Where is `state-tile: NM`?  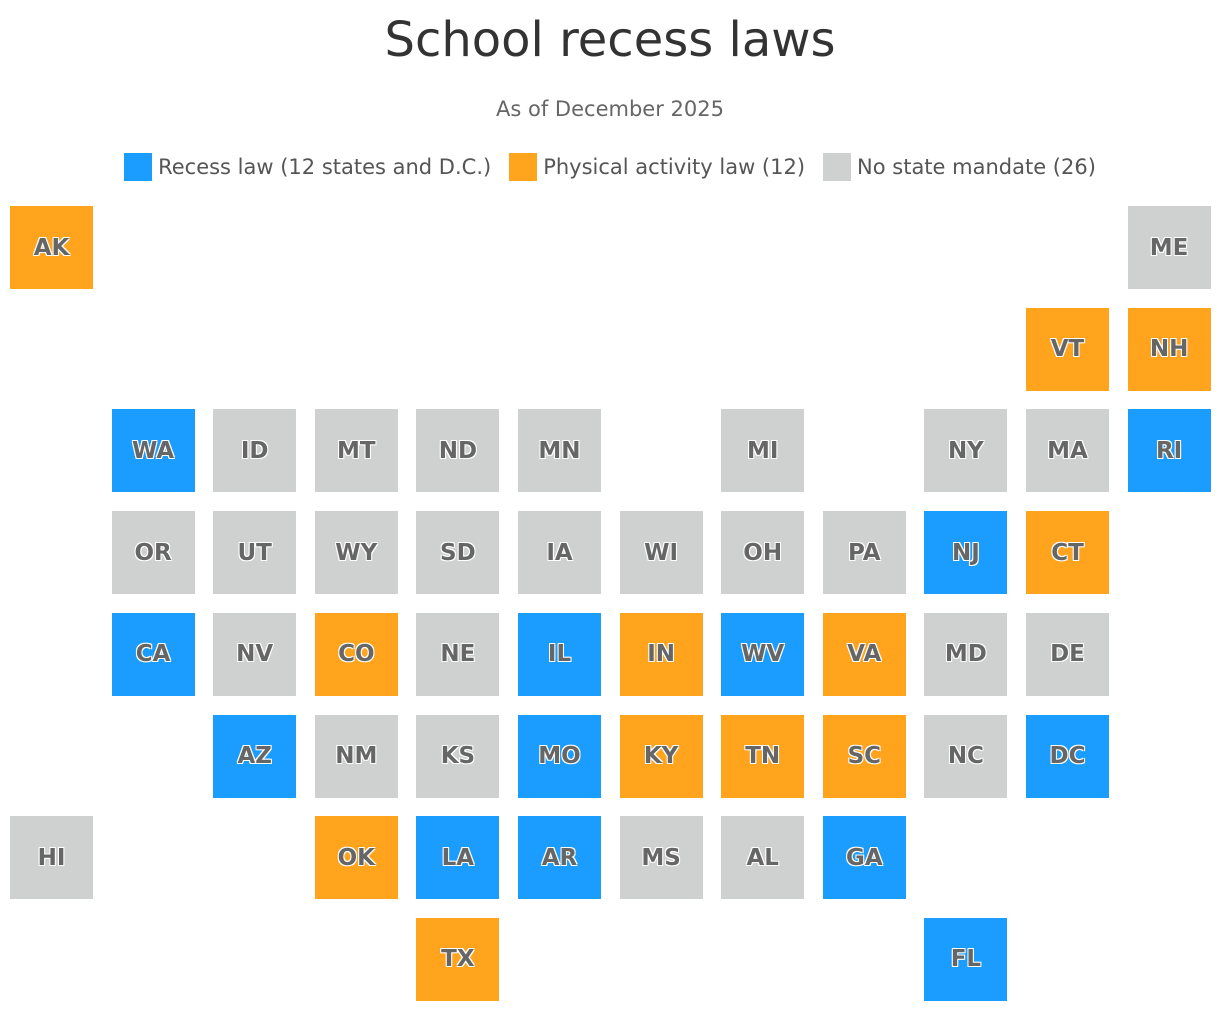 state-tile: NM is located at coordinates (356, 756).